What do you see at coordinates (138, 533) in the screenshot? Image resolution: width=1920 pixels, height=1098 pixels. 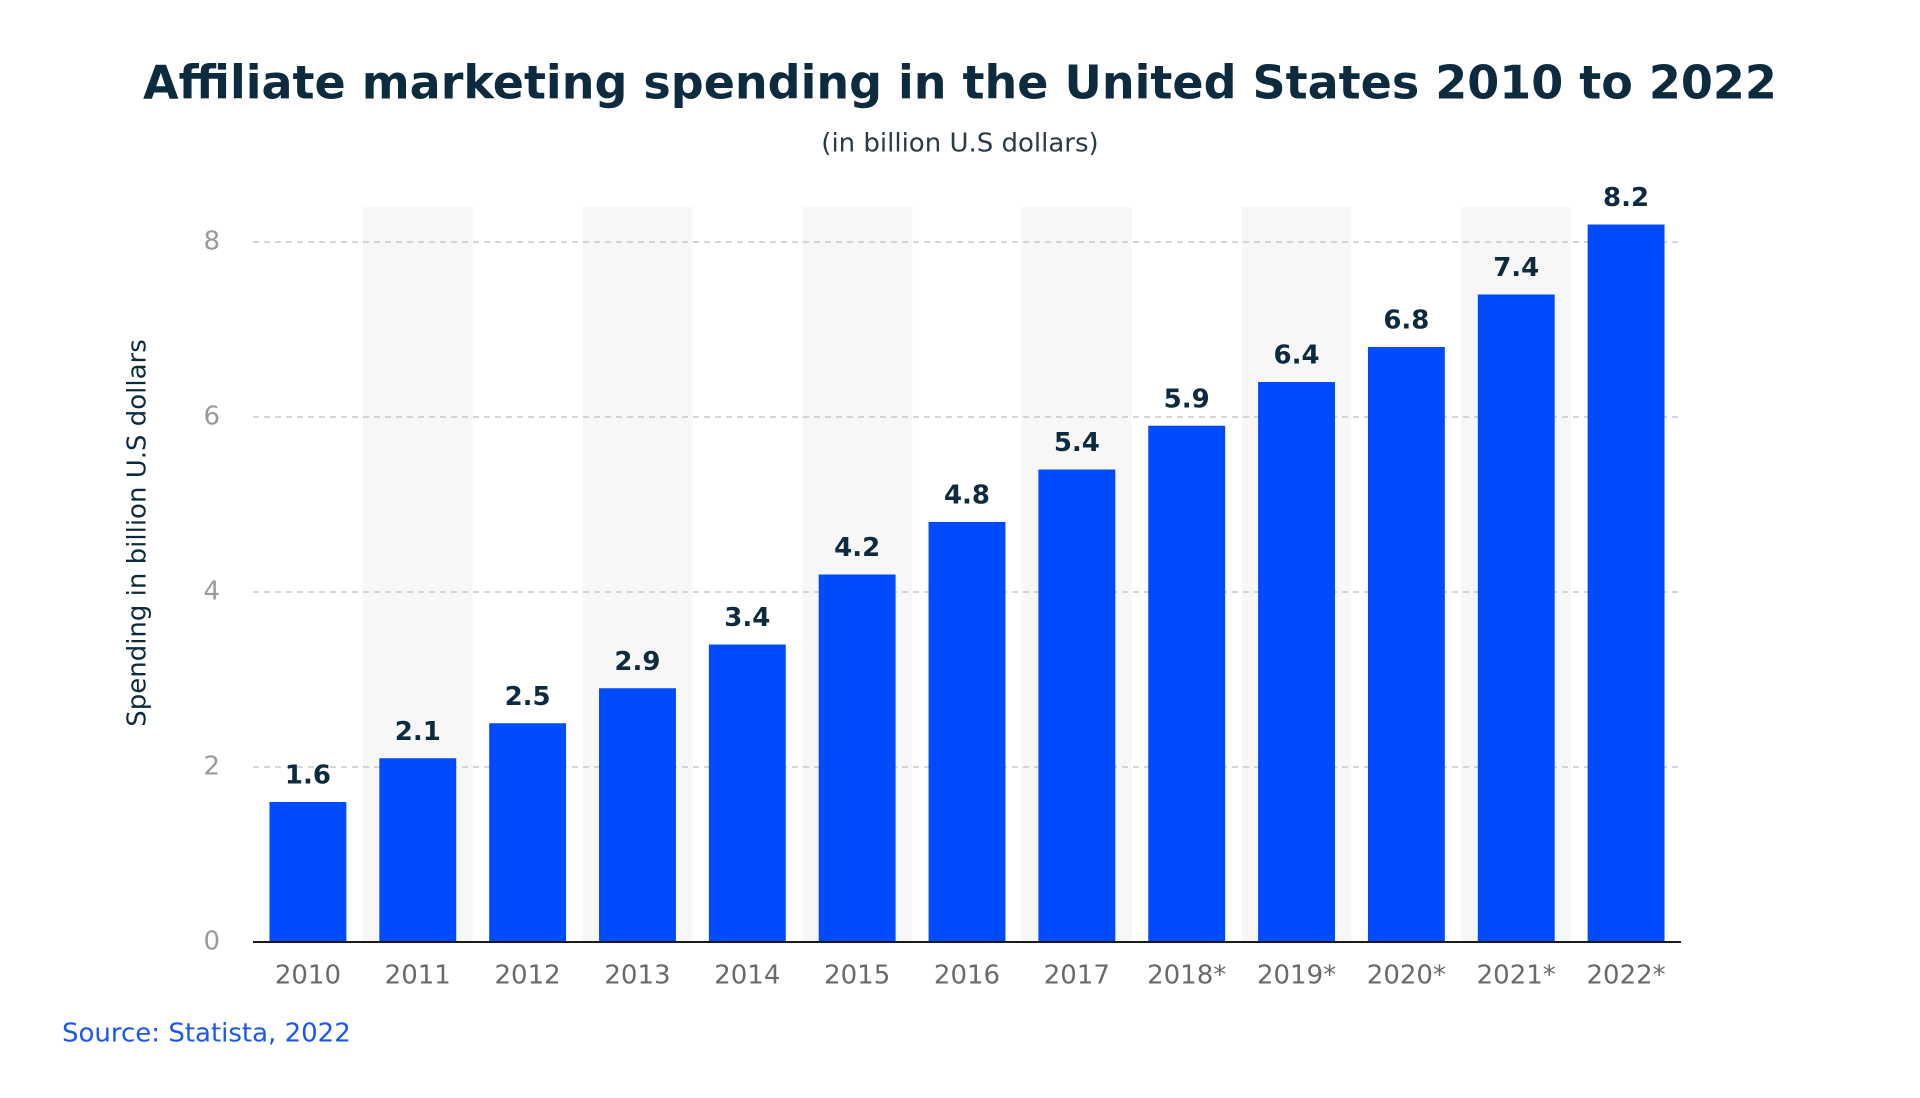 I see `y-axis-label: Spending in billion U.S dollars` at bounding box center [138, 533].